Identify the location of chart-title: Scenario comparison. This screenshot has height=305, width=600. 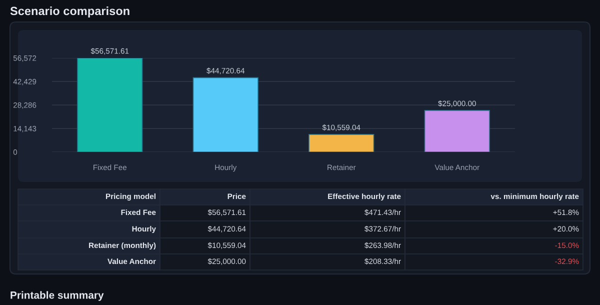
(70, 12).